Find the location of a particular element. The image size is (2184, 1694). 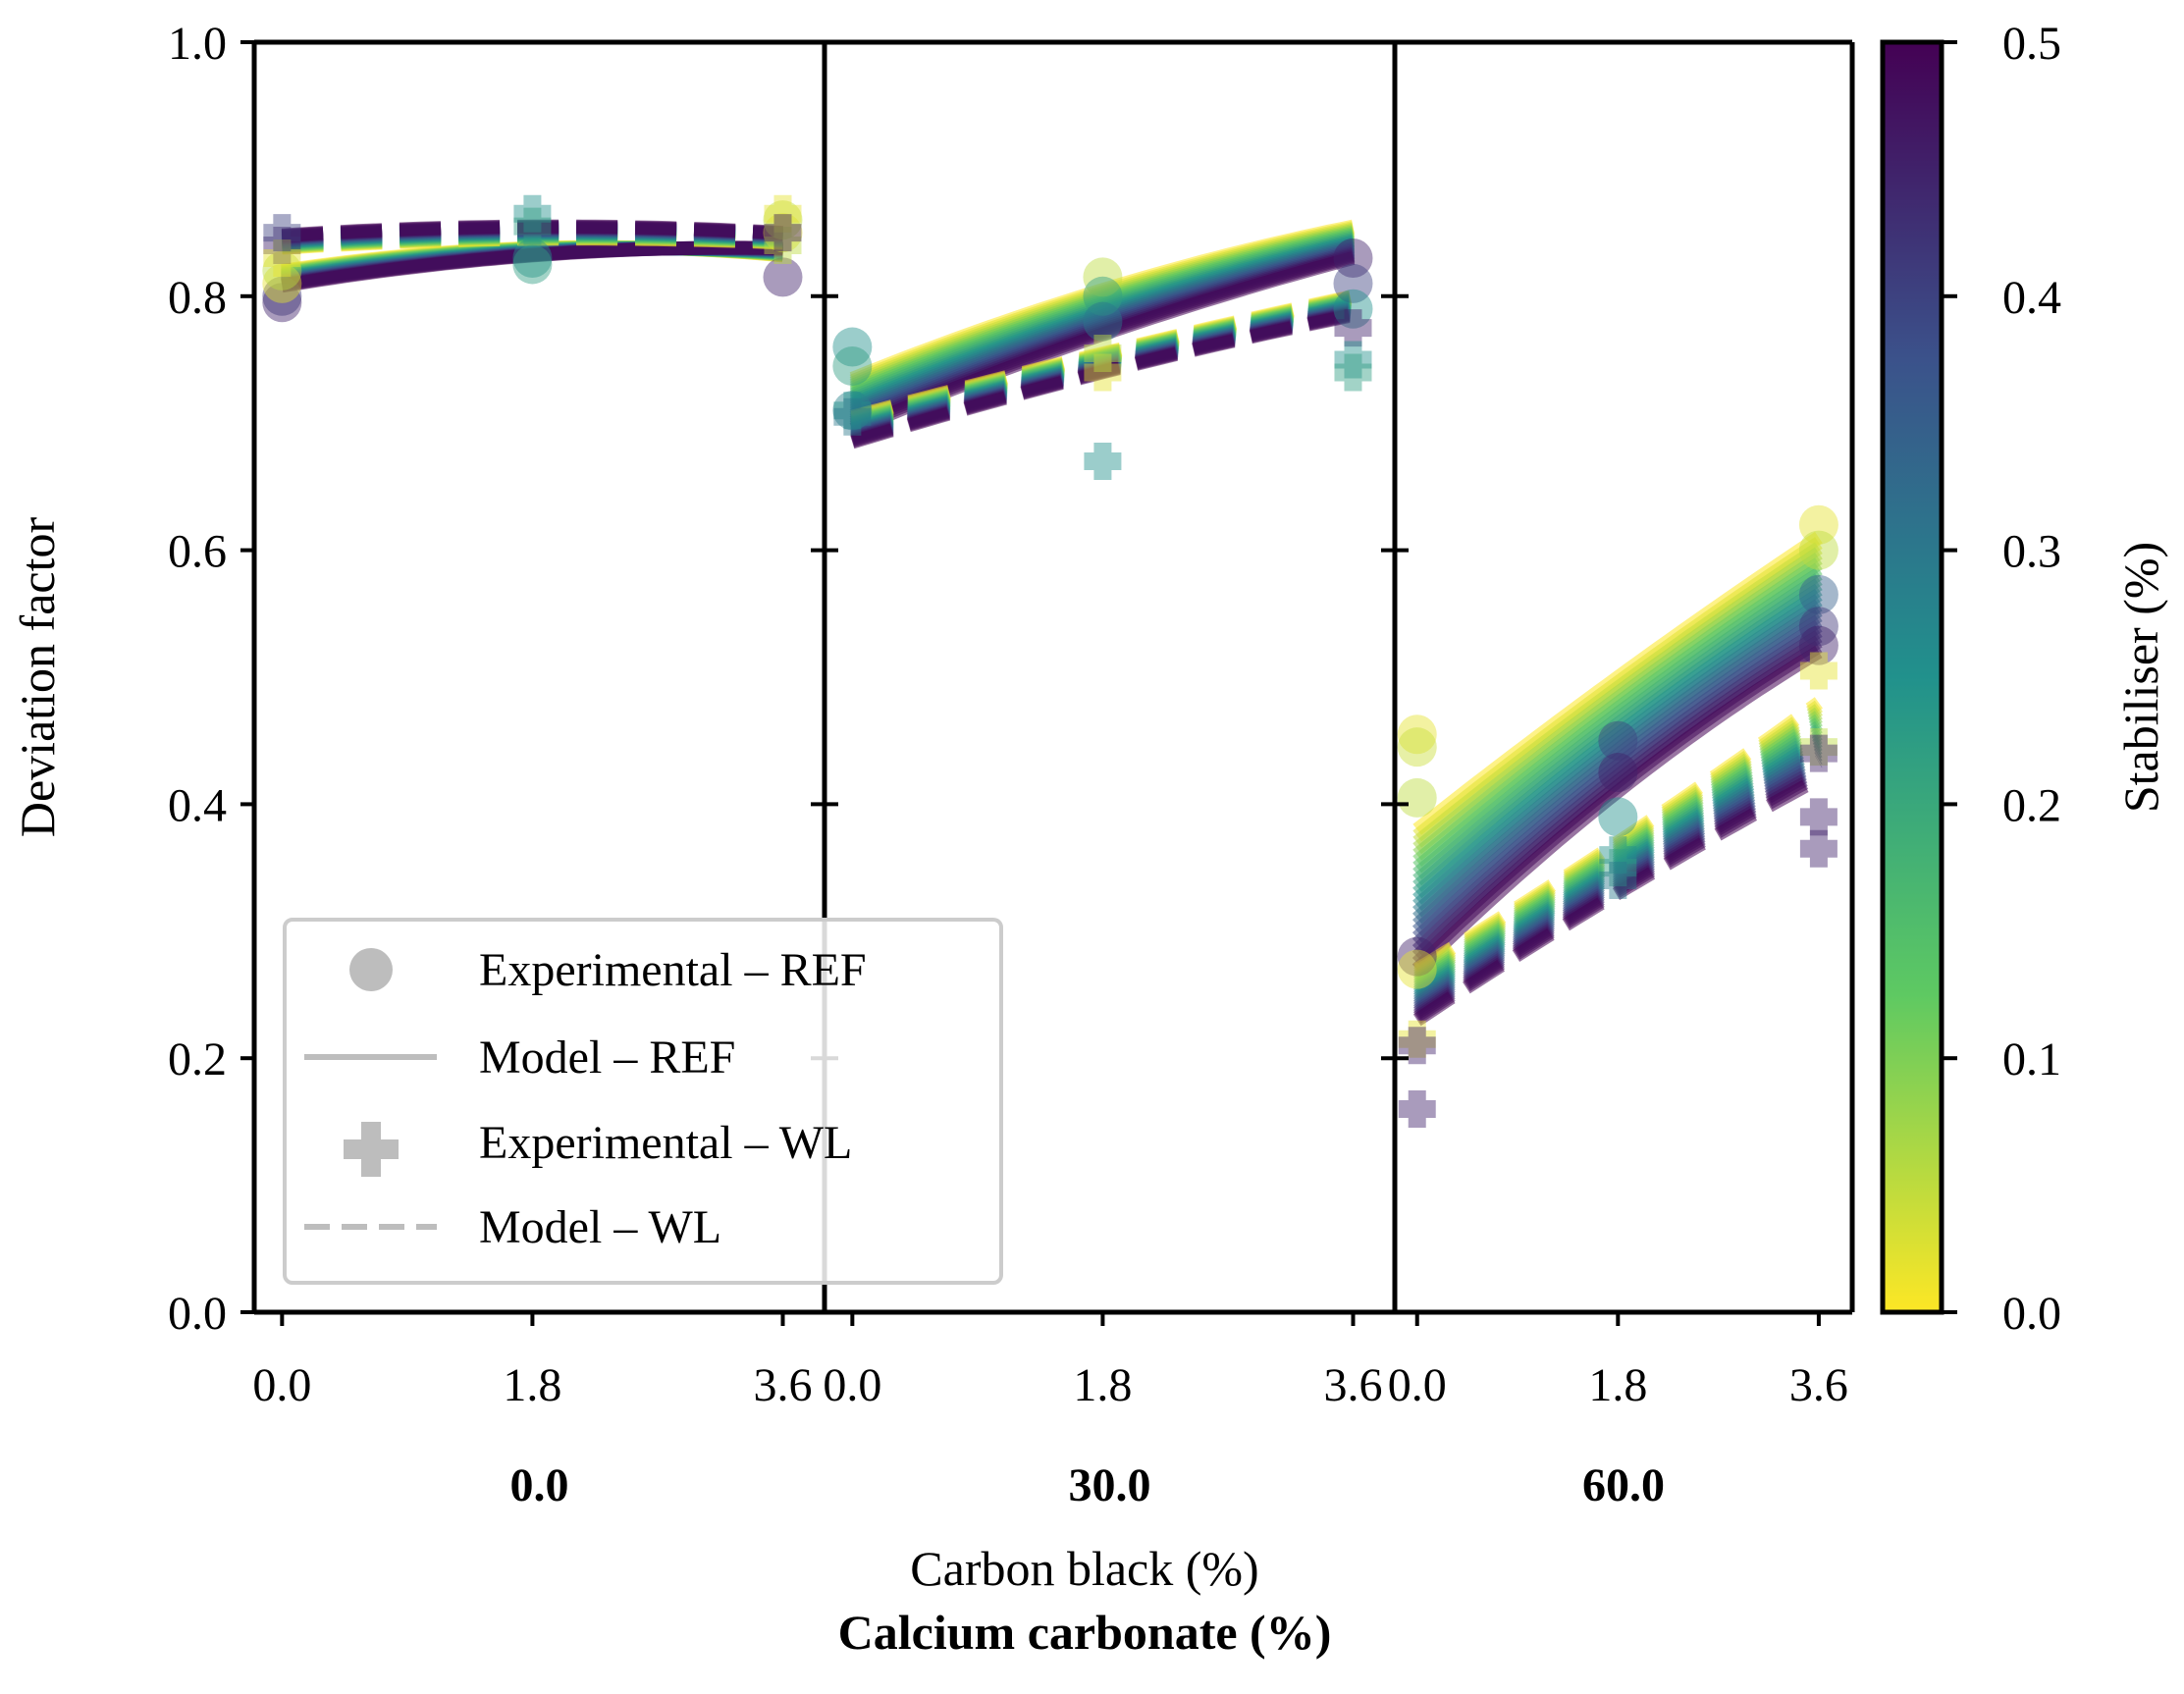

y-tick-label: 0.2 is located at coordinates (197, 1059).